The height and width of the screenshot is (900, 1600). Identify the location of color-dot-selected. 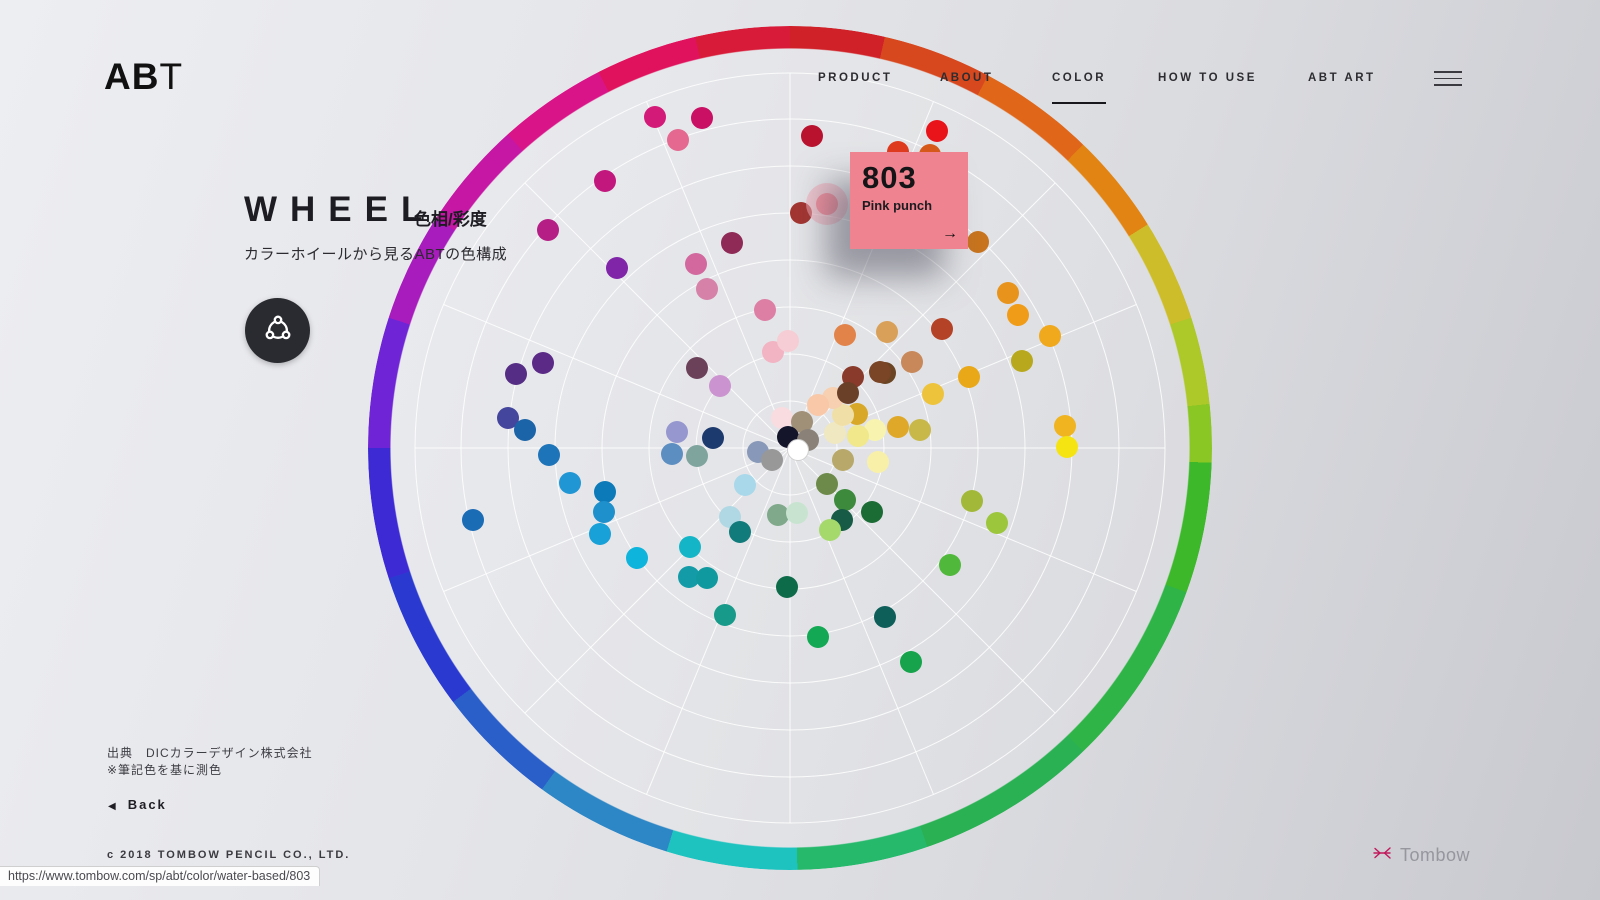
(827, 204).